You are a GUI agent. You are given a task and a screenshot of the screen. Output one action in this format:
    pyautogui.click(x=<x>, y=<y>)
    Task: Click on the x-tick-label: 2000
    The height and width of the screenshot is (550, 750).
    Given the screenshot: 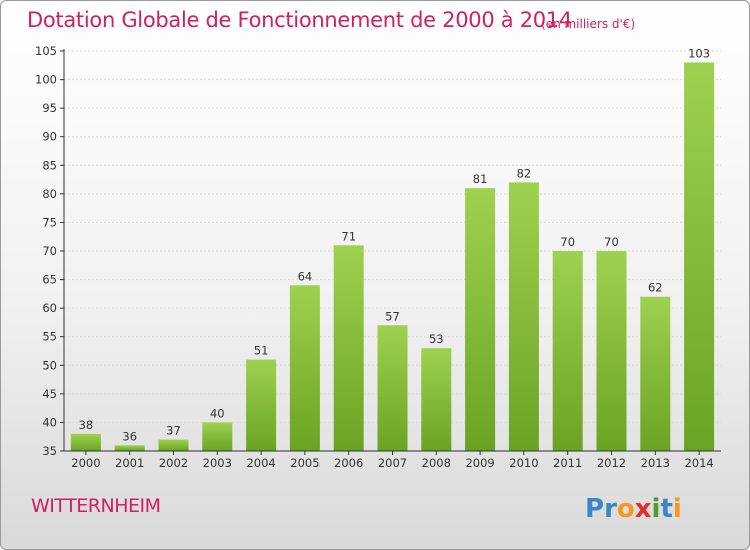 What is the action you would take?
    pyautogui.click(x=85, y=463)
    